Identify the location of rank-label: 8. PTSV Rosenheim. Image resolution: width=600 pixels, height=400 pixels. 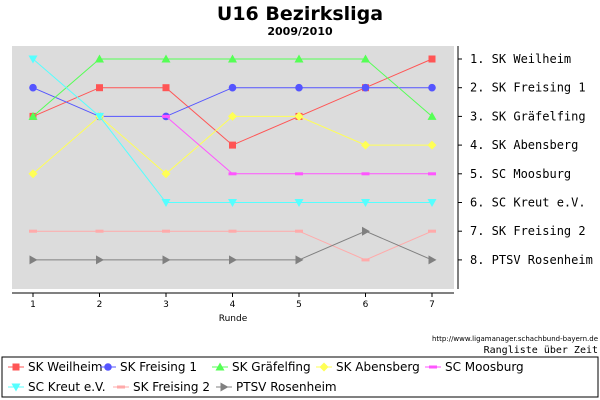
(531, 260).